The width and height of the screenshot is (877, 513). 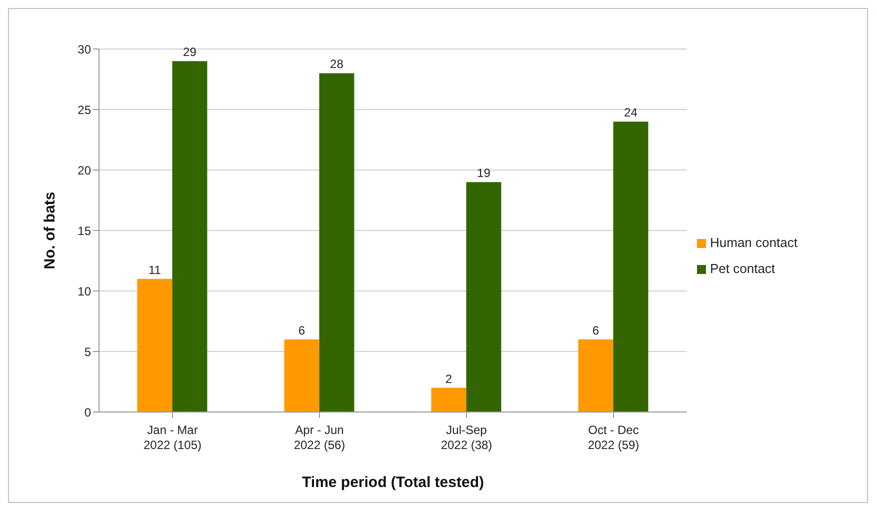 What do you see at coordinates (88, 351) in the screenshot?
I see `y-tick-label: 5` at bounding box center [88, 351].